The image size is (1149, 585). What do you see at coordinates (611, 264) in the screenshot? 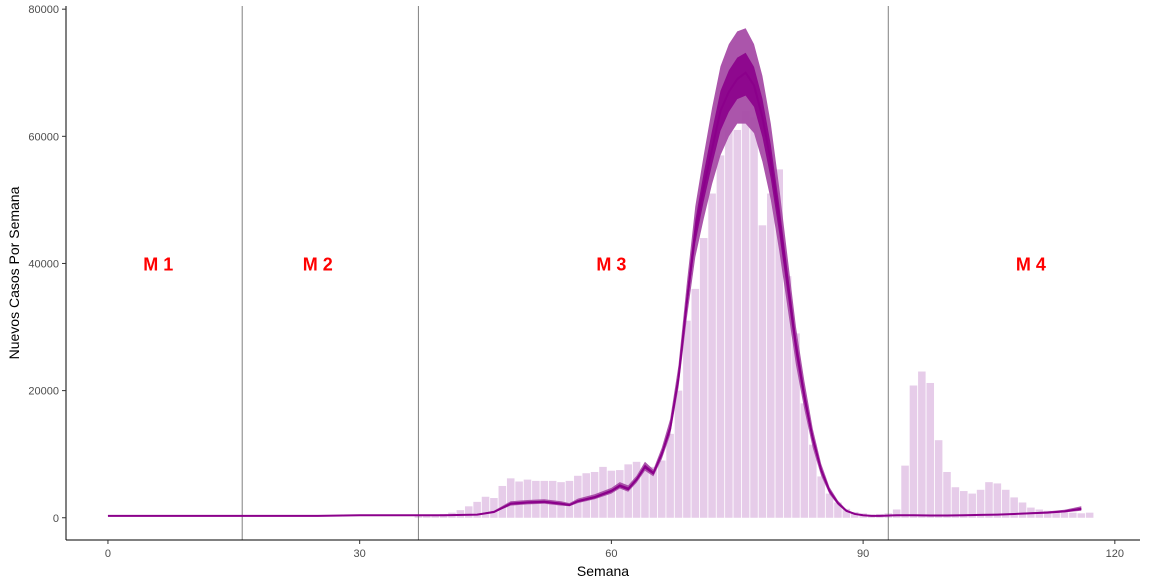
I see `phase-label: M 3` at bounding box center [611, 264].